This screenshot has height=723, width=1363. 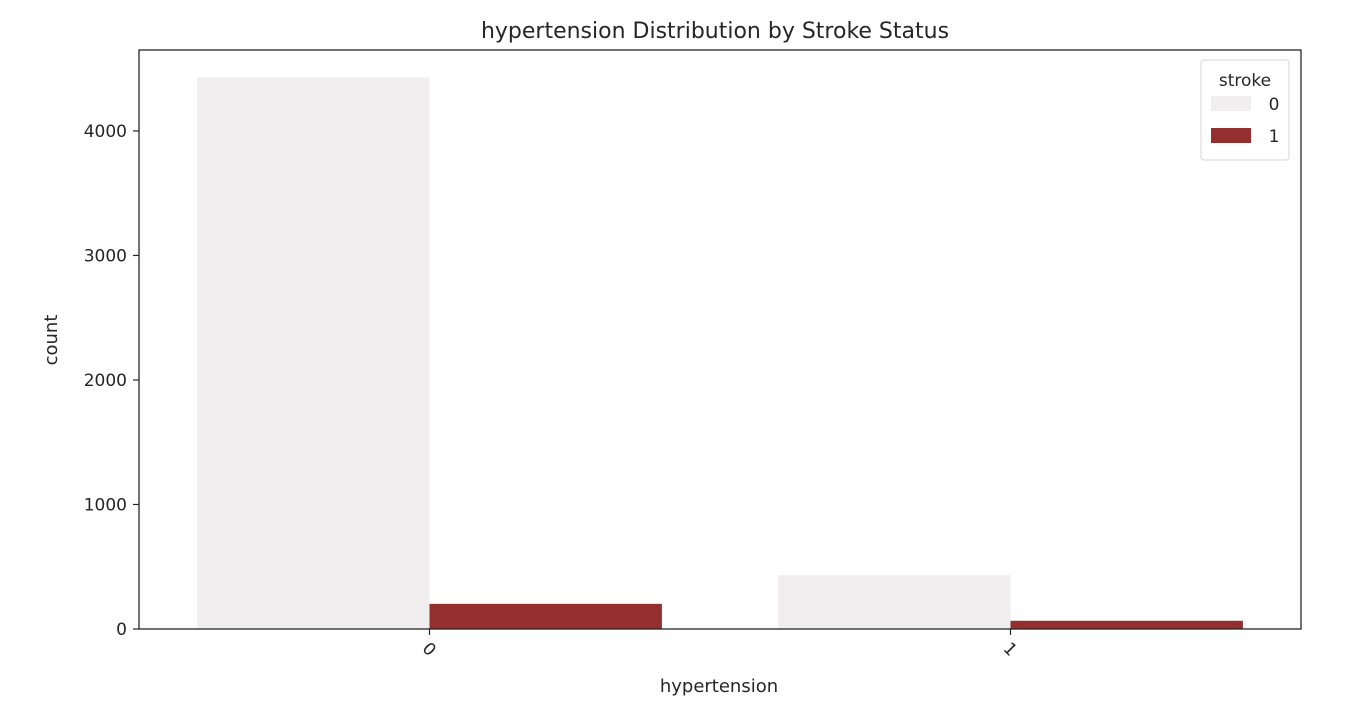 What do you see at coordinates (121, 630) in the screenshot?
I see `y-tick-label: 0` at bounding box center [121, 630].